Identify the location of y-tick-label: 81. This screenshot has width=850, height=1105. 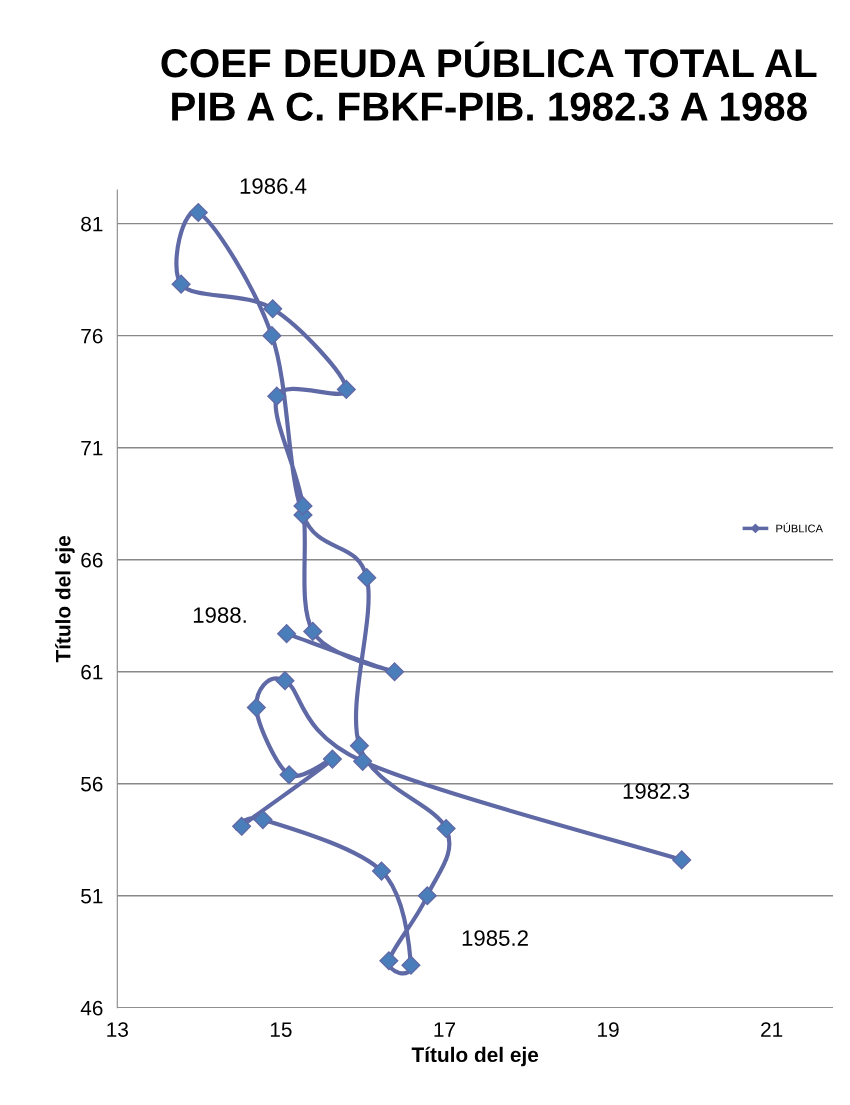
(92, 224).